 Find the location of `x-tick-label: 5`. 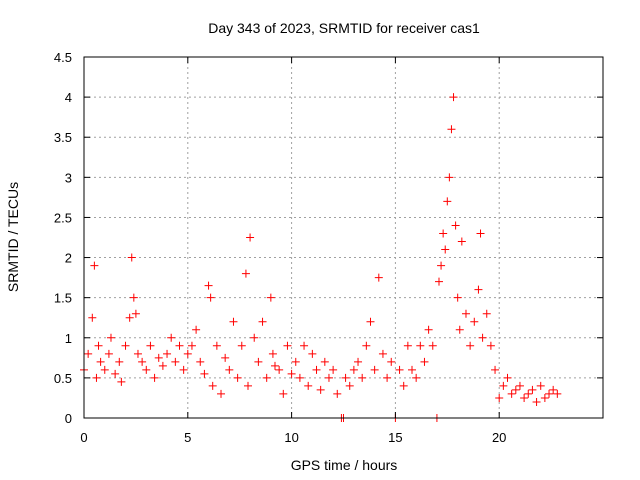

x-tick-label: 5 is located at coordinates (187, 437).